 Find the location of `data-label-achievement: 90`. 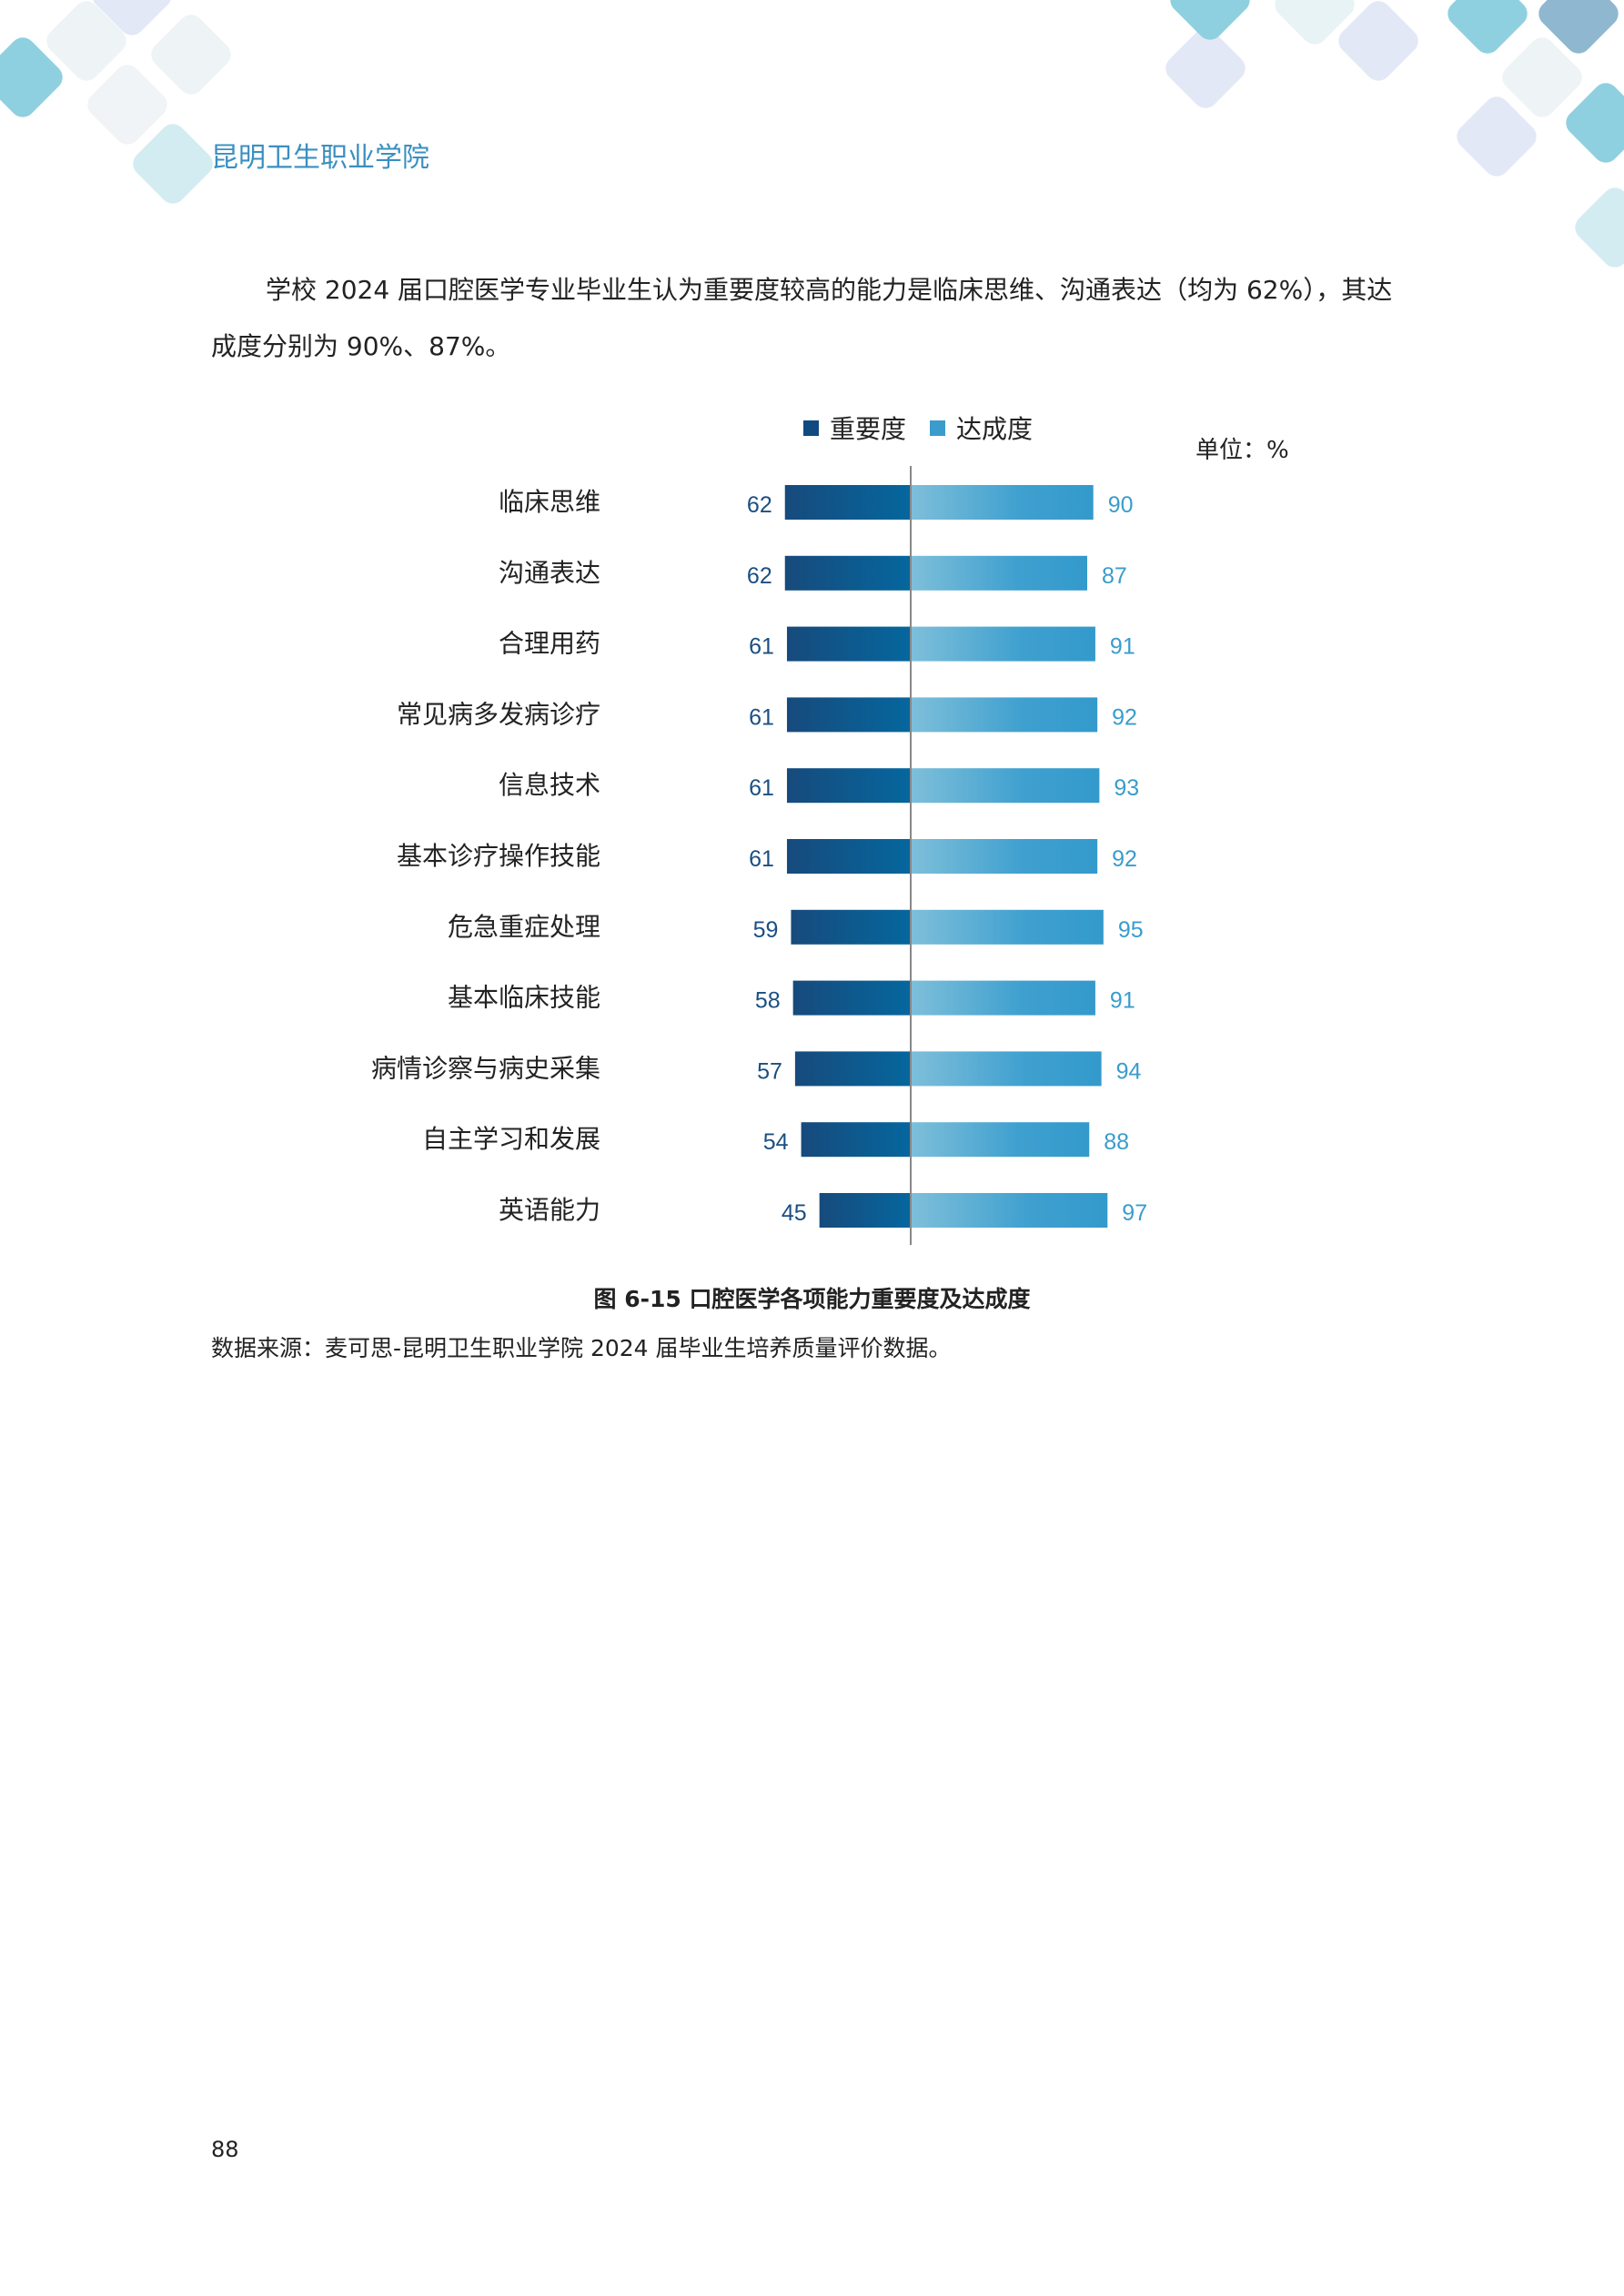

data-label-achievement: 90 is located at coordinates (1121, 505).